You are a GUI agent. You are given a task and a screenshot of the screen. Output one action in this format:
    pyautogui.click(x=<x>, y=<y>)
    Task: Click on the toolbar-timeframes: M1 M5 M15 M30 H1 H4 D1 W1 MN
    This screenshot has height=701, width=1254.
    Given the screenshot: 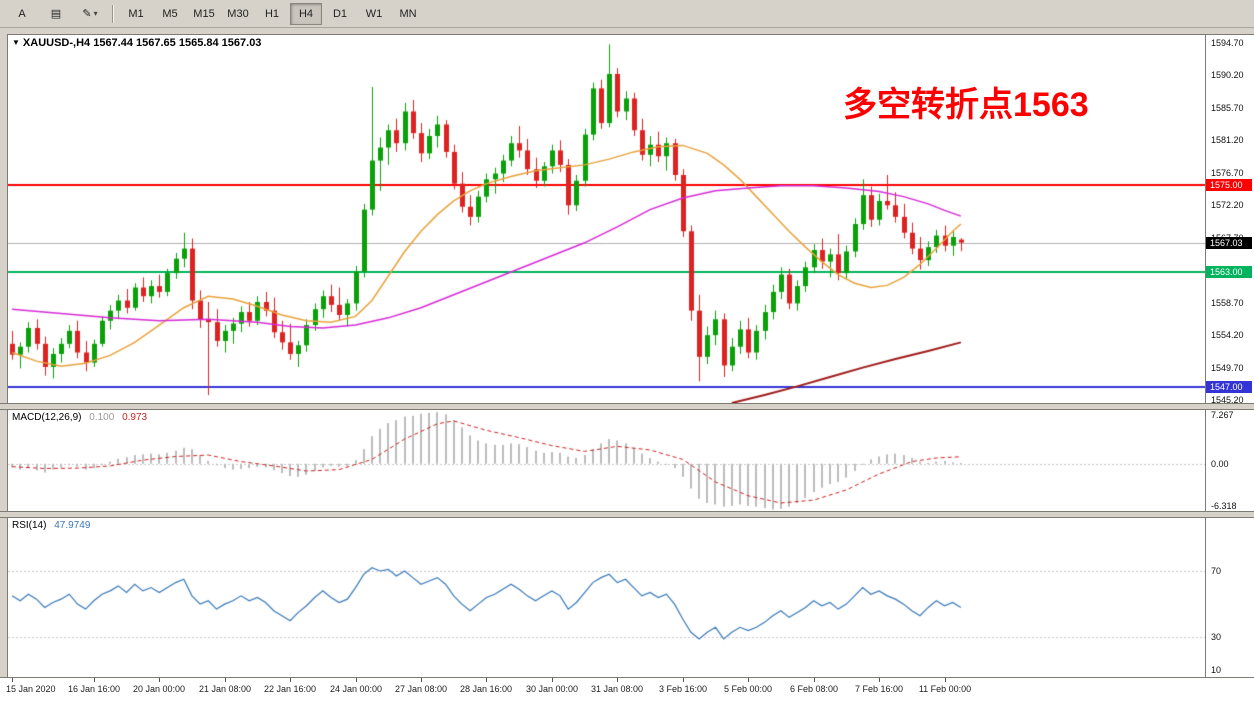 What is the action you would take?
    pyautogui.click(x=272, y=13)
    